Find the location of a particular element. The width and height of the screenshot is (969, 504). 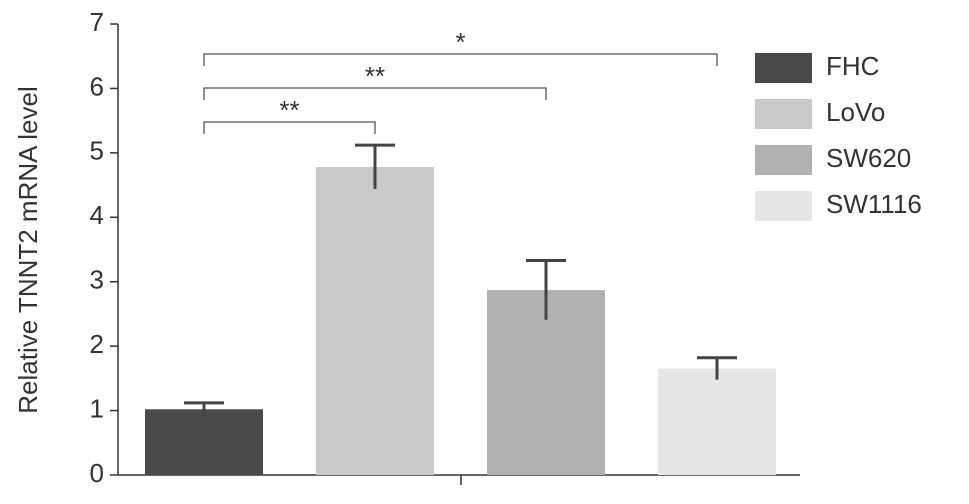

y-tick-label: 0 is located at coordinates (97, 473).